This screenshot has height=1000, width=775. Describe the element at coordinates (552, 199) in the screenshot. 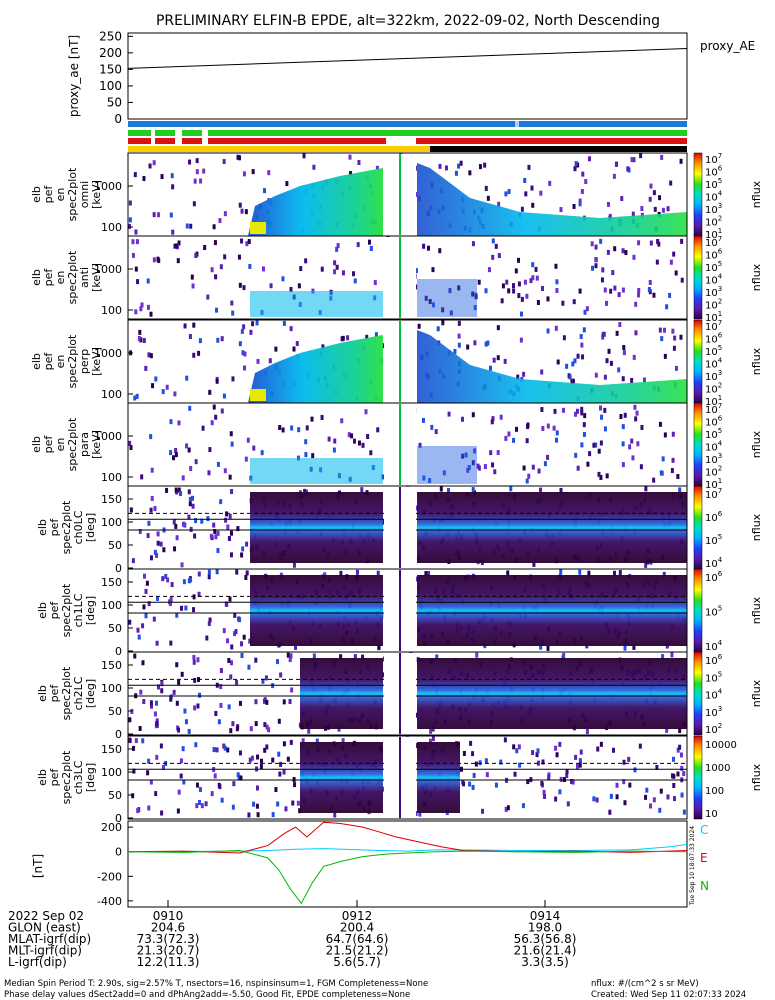

I see `flux-region-right` at that location.